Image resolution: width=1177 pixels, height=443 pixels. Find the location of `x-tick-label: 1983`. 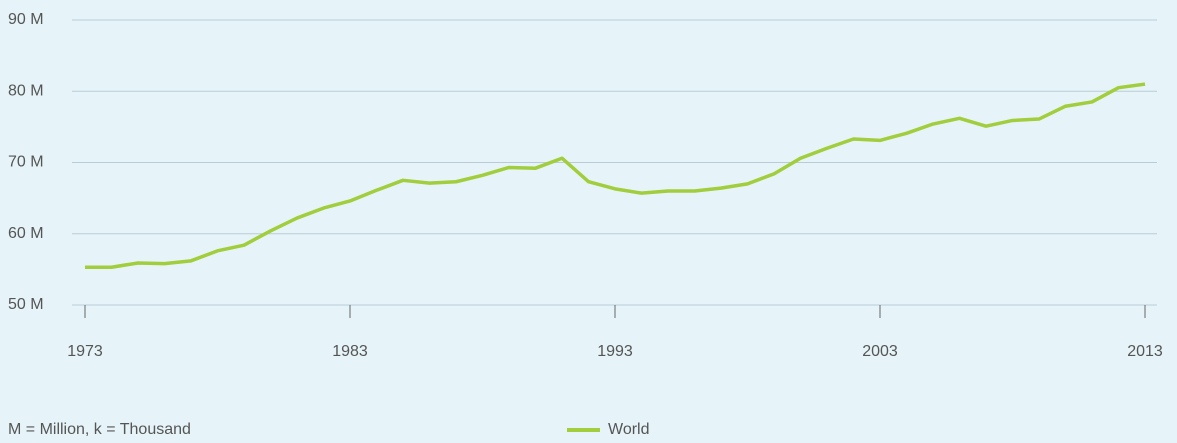

x-tick-label: 1983 is located at coordinates (350, 351).